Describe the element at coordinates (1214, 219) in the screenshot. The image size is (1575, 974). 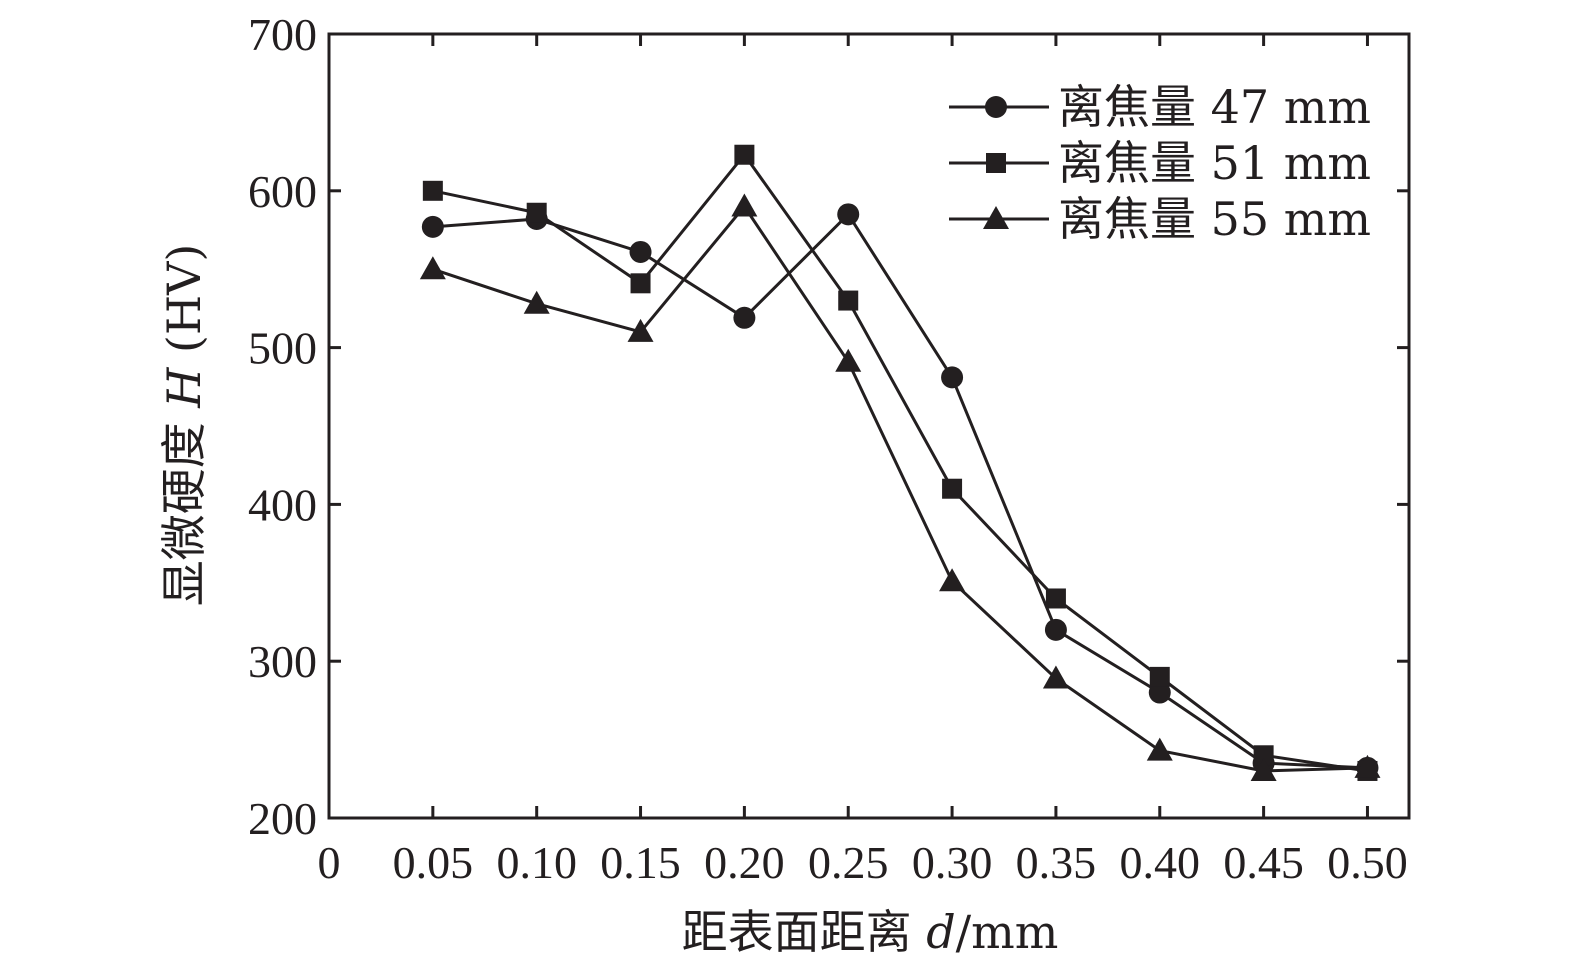
I see `legend-label: 离焦量 55 mm` at that location.